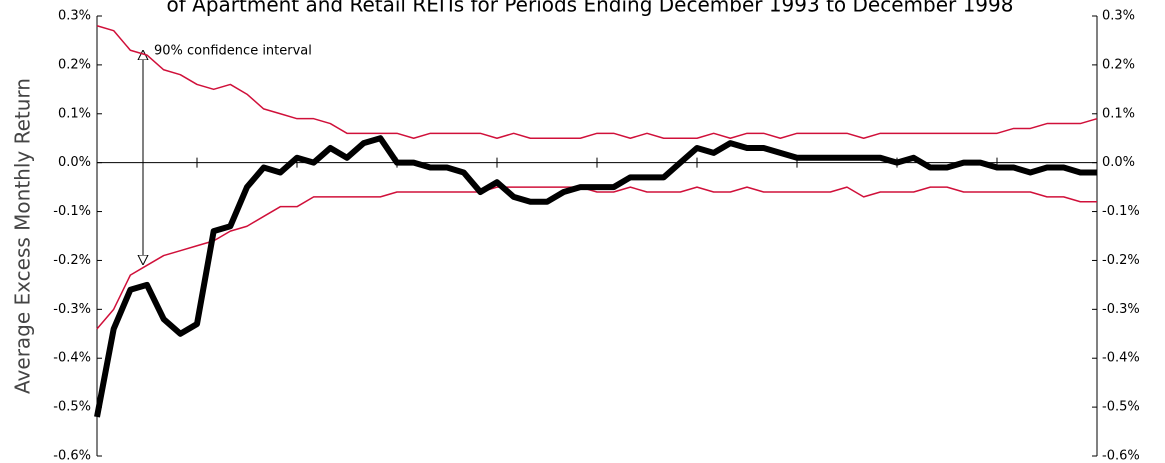 This screenshot has height=463, width=1165. What do you see at coordinates (72, 407) in the screenshot?
I see `y-tick-label: -0.5%` at bounding box center [72, 407].